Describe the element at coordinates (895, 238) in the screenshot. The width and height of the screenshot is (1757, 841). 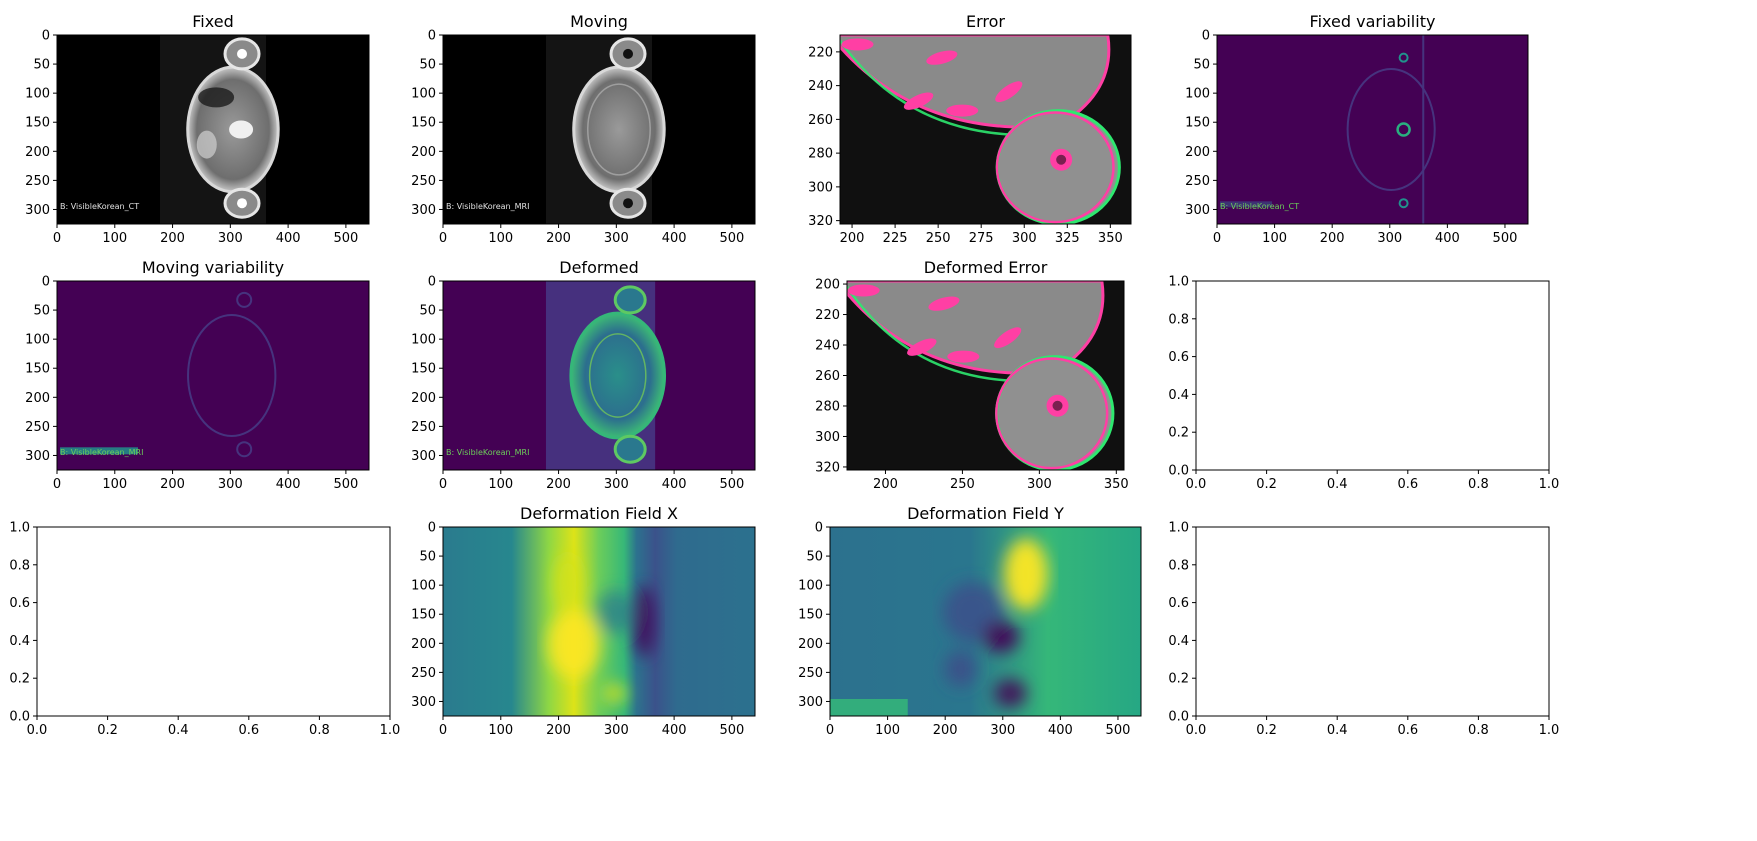
I see `x-tick-label: 225` at that location.